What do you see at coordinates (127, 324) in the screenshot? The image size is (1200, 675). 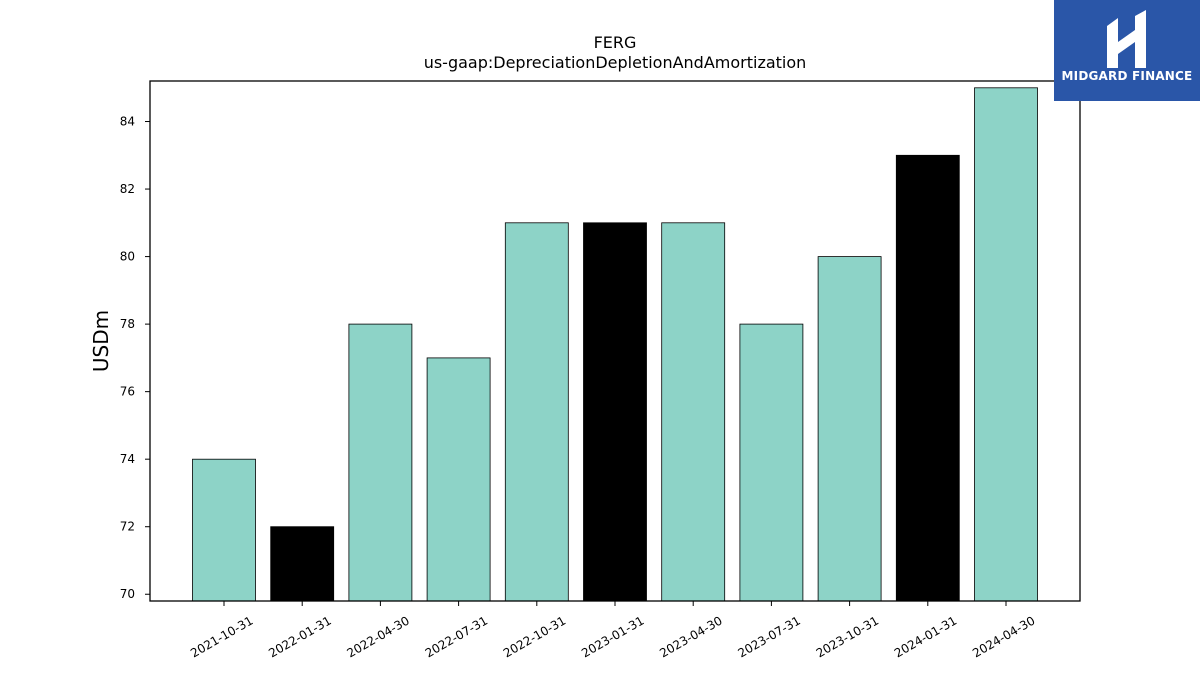 I see `y-tick-label: 78` at bounding box center [127, 324].